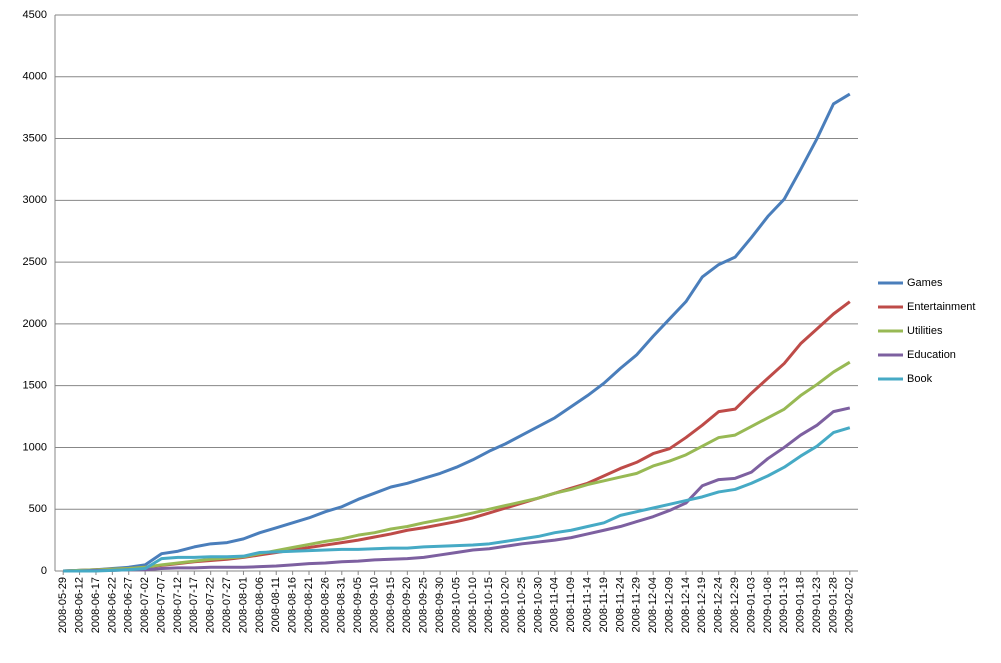 The width and height of the screenshot is (1001, 663). I want to click on x-tick-label: 2009-02-02, so click(850, 605).